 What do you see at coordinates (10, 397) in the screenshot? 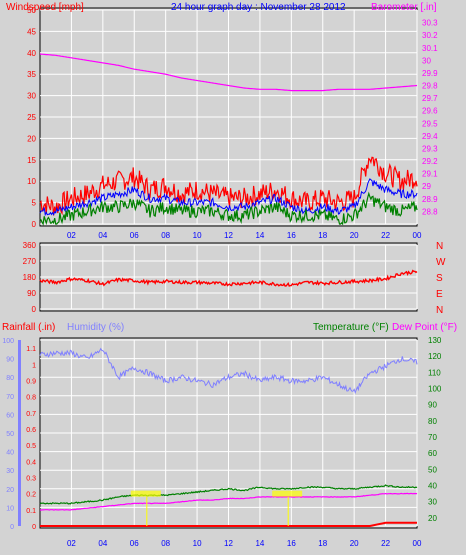
I see `humidity-tick-label: 70` at bounding box center [10, 397].